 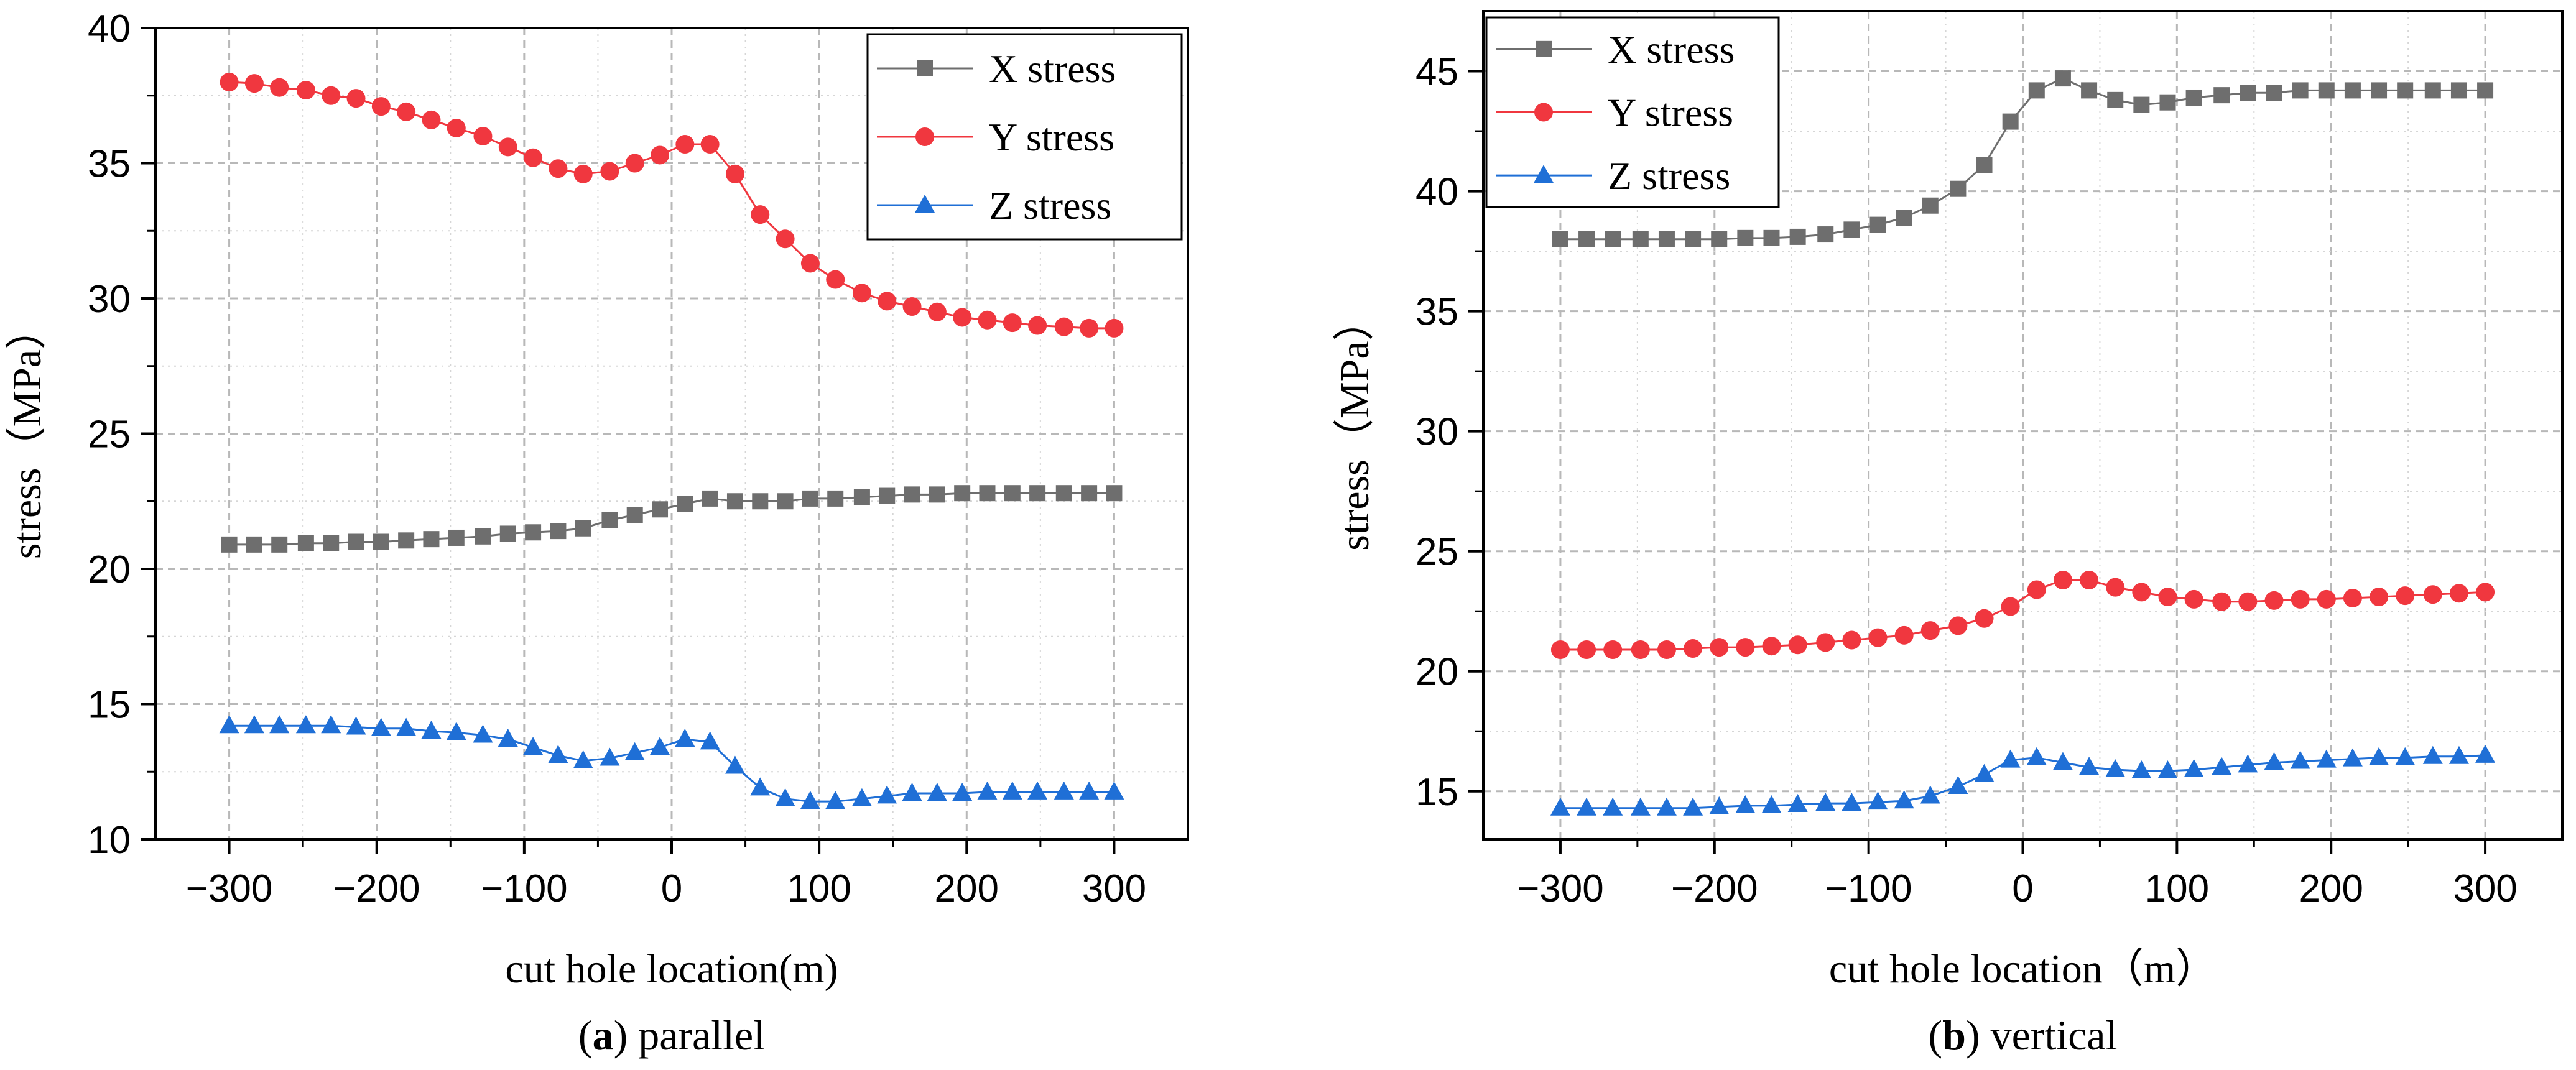 I want to click on series-y-stress, so click(x=2023, y=615).